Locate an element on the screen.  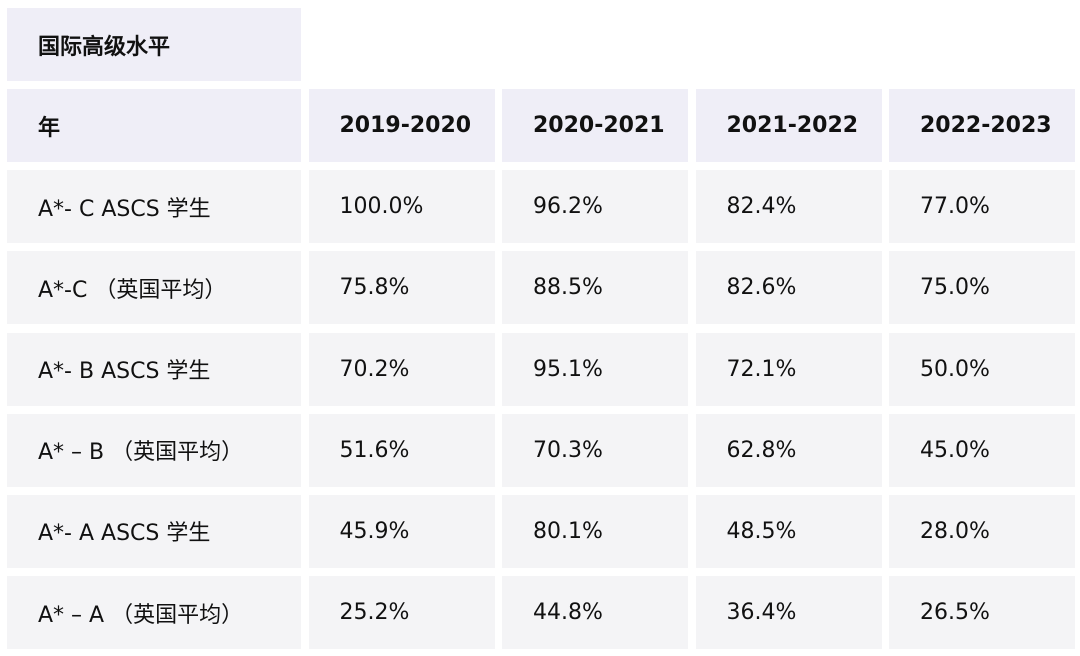
header-2022-2023: 2022-2023 is located at coordinates (982, 125).